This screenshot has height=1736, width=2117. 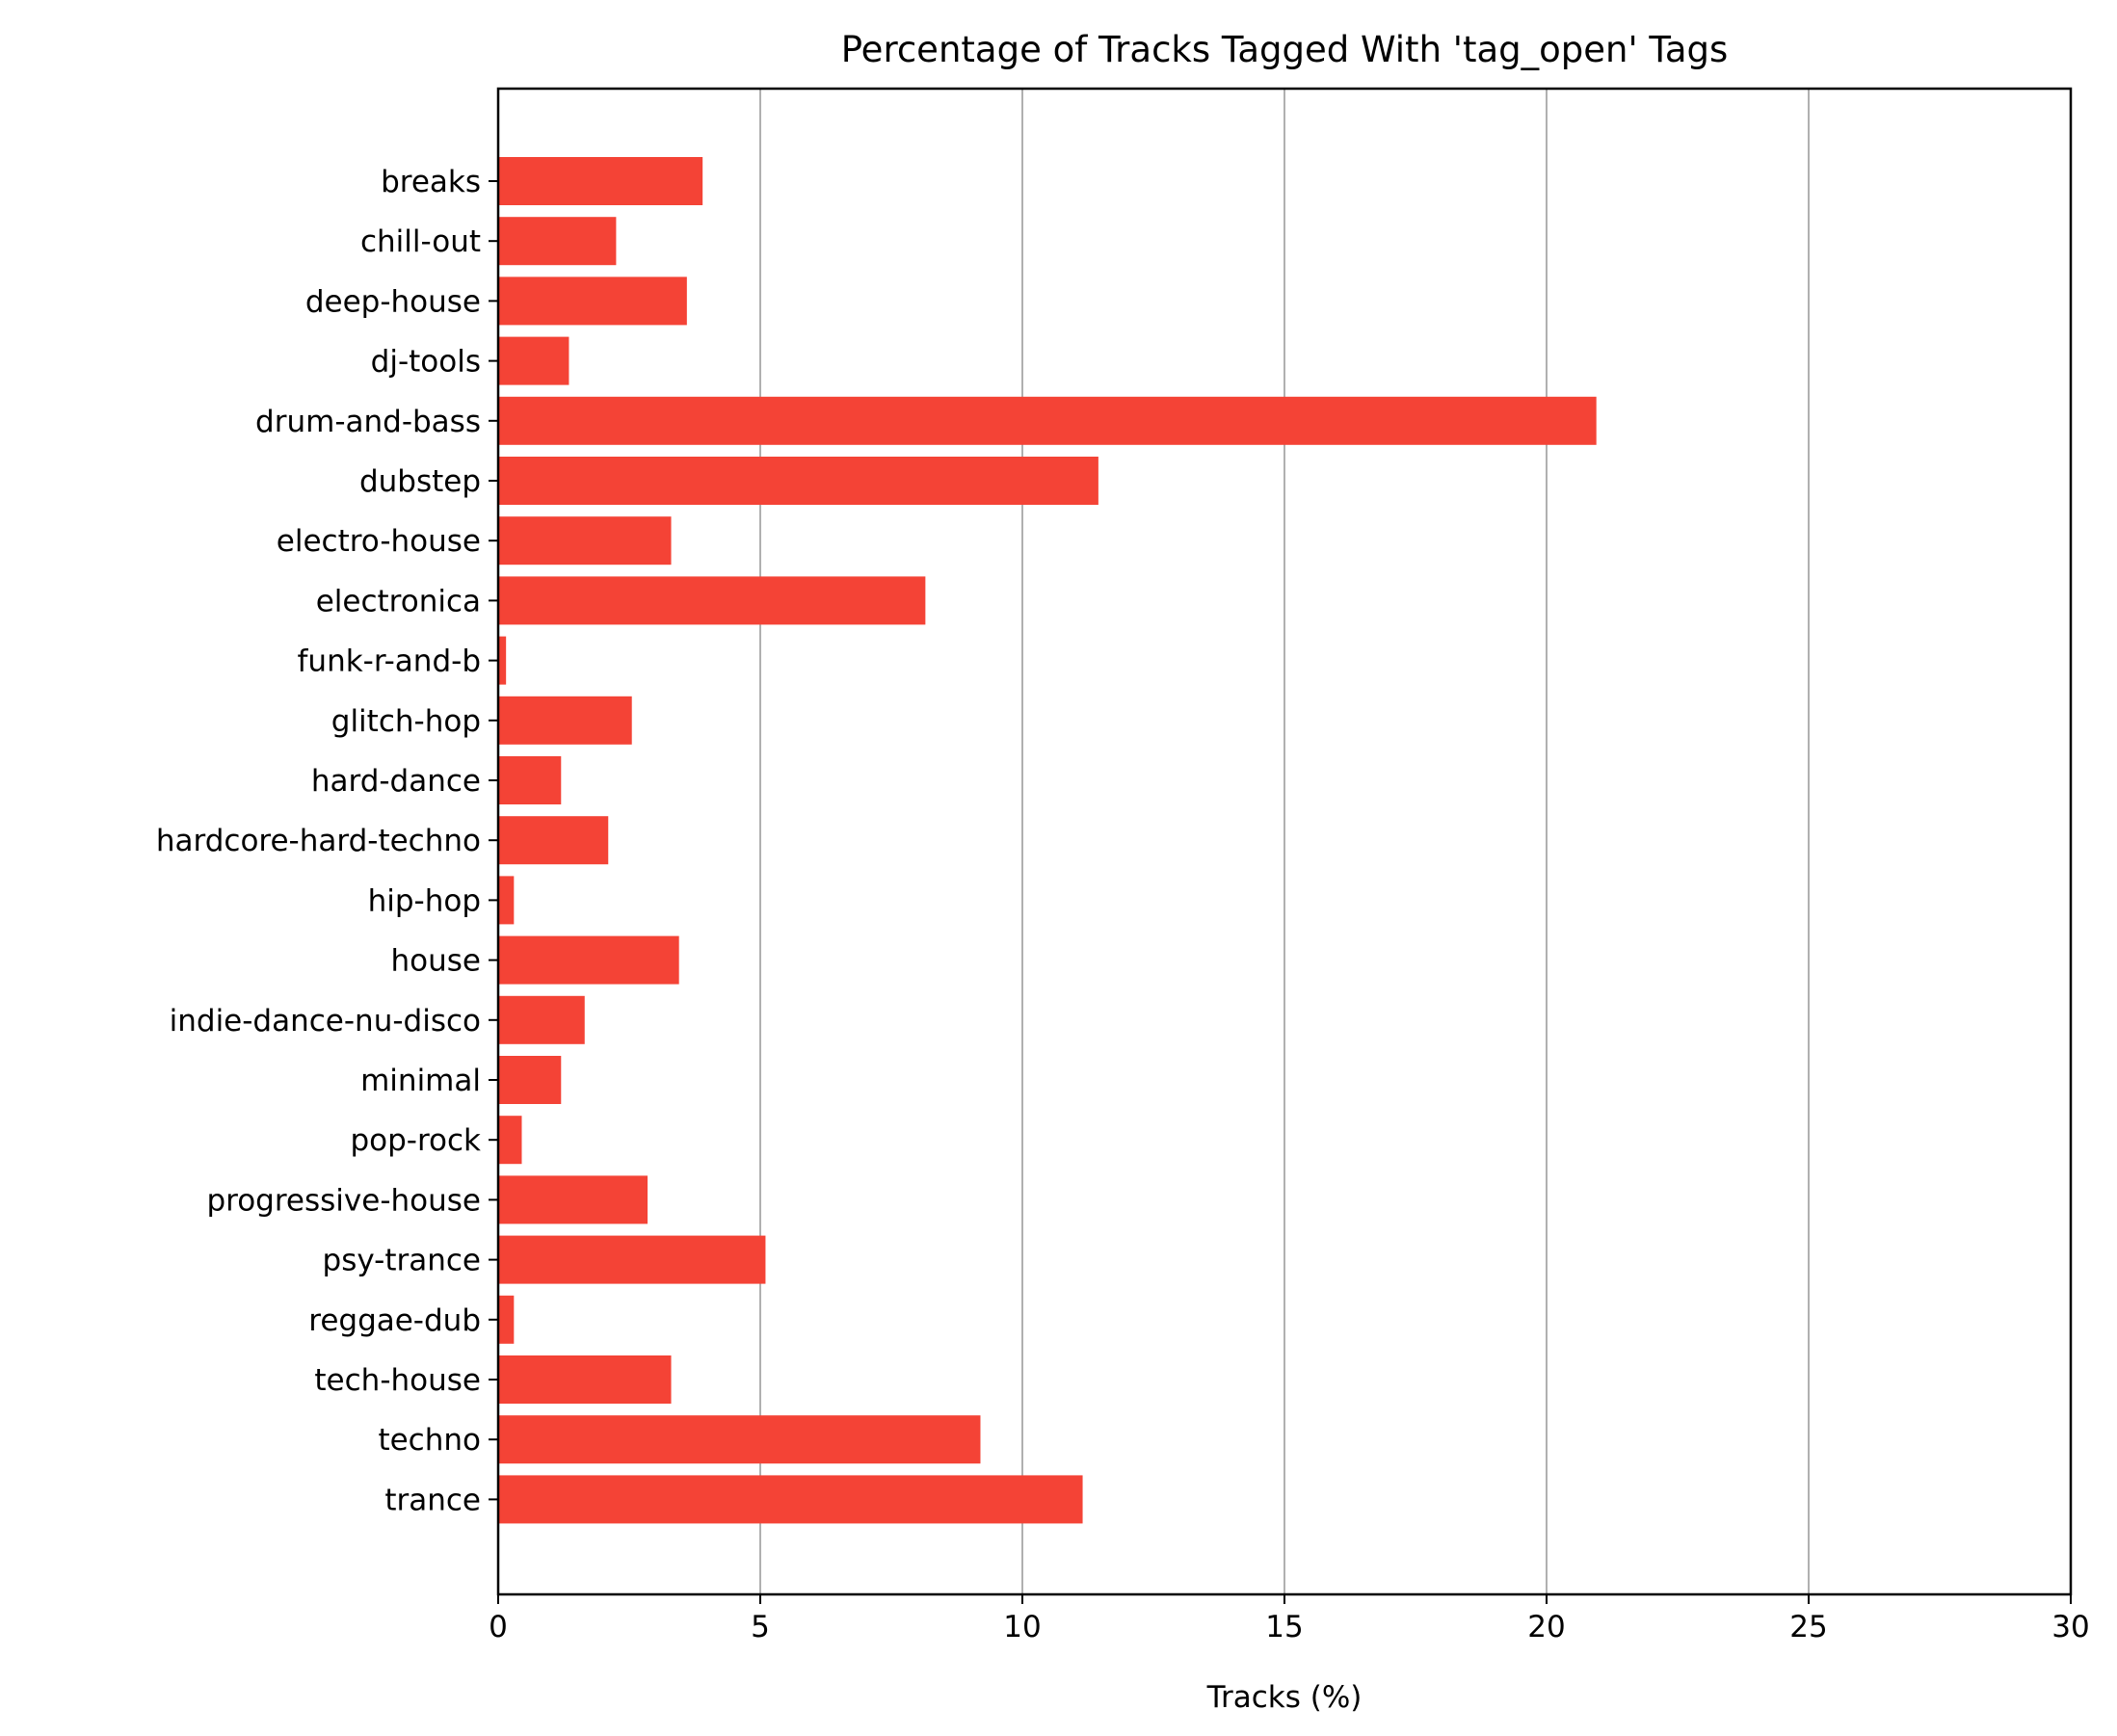 What do you see at coordinates (318, 841) in the screenshot?
I see `y-tick-label: hardcore-hard-techno` at bounding box center [318, 841].